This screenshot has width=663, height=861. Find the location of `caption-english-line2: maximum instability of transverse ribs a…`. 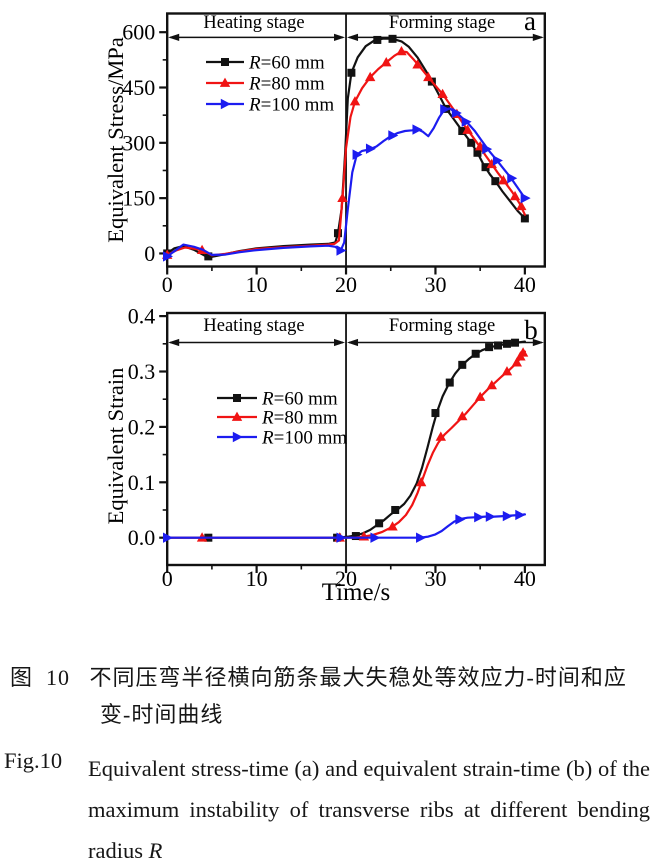

caption-english-line2: maximum instability of transverse ribs a… is located at coordinates (369, 809).